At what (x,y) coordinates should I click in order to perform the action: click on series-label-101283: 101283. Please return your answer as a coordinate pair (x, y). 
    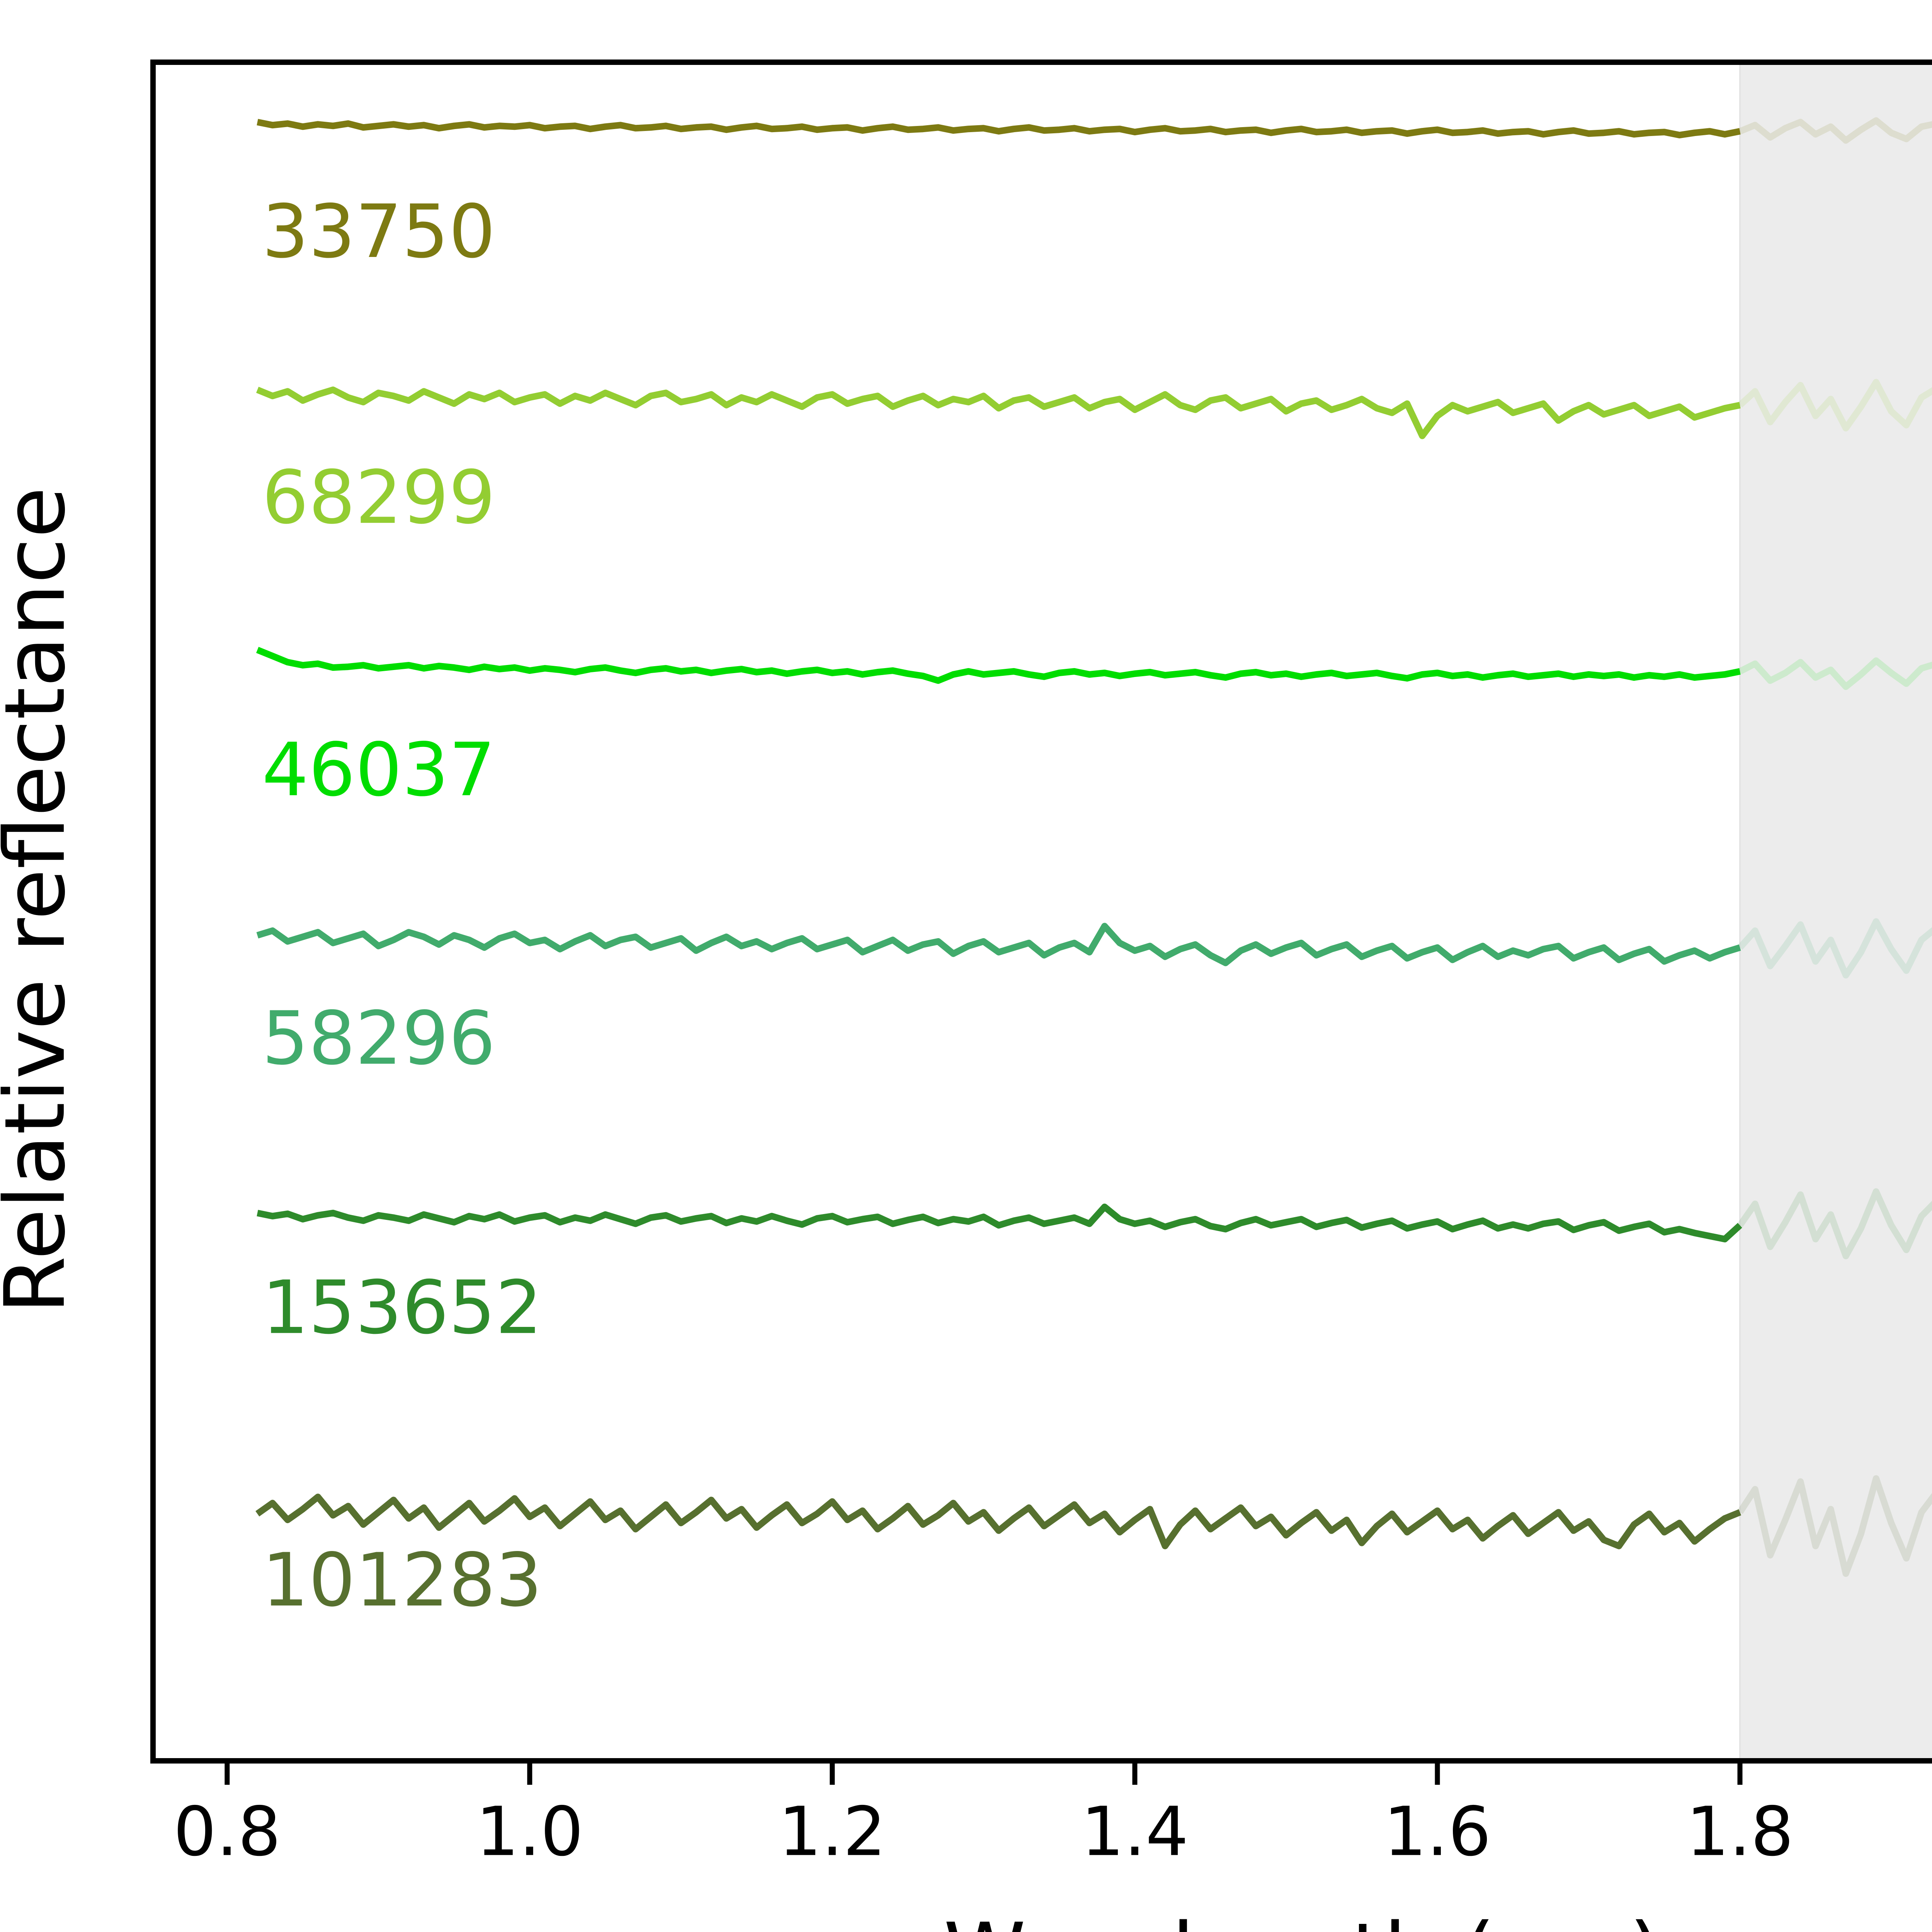
    Looking at the image, I should click on (402, 1580).